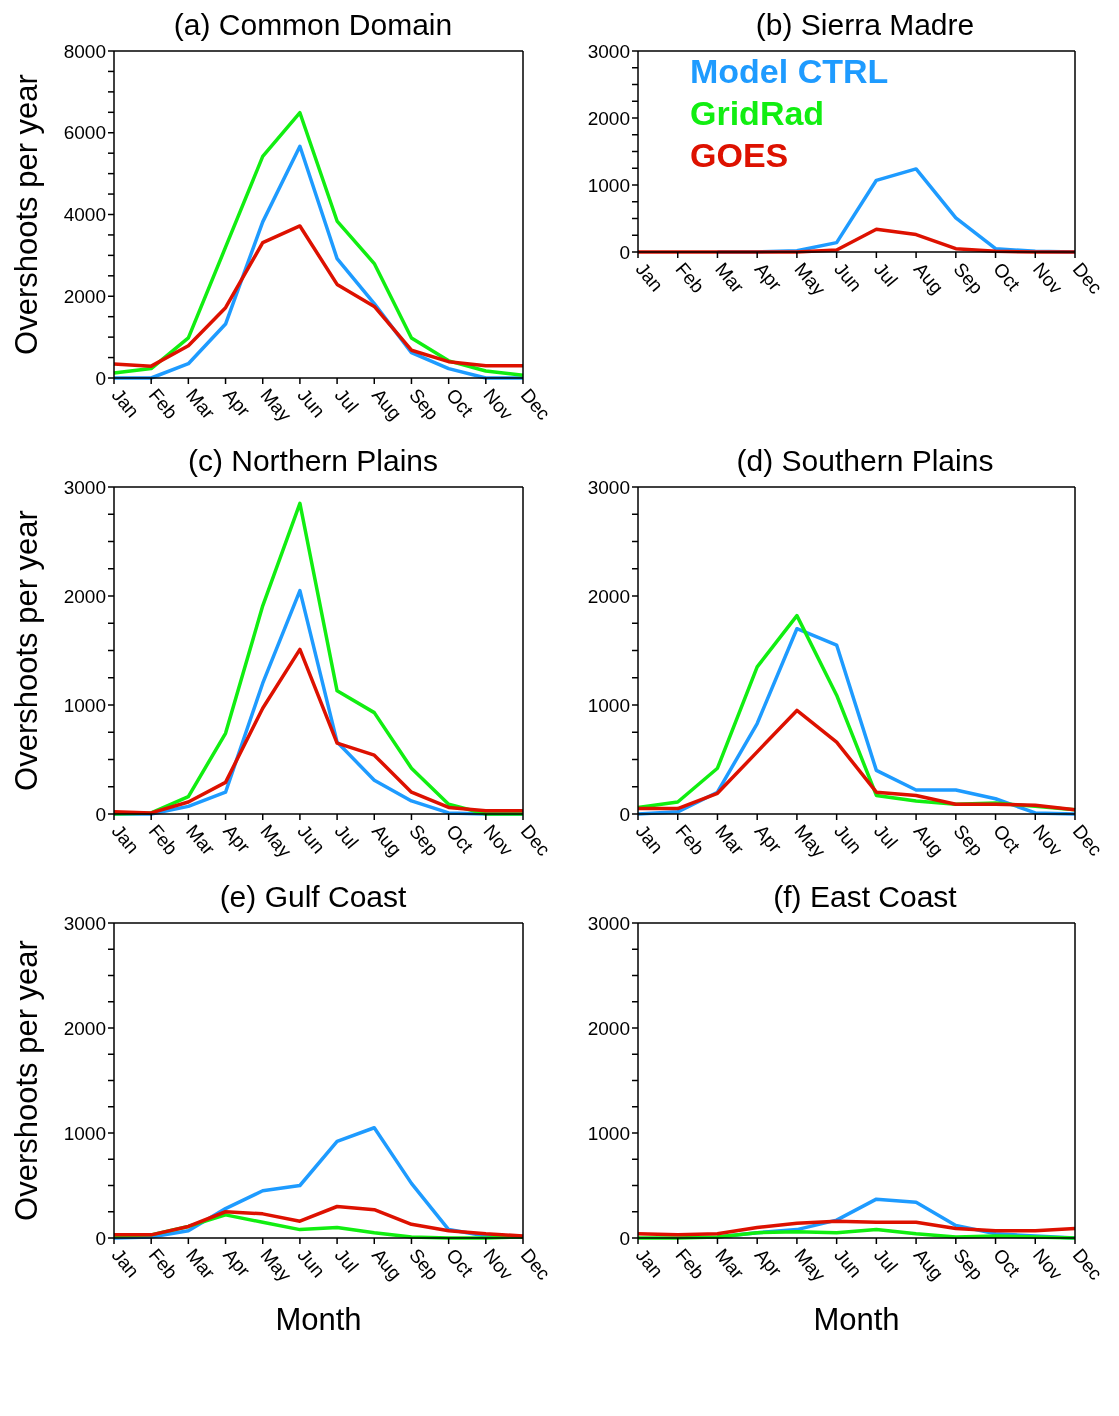  What do you see at coordinates (789, 71) in the screenshot?
I see `text: Model CTRL` at bounding box center [789, 71].